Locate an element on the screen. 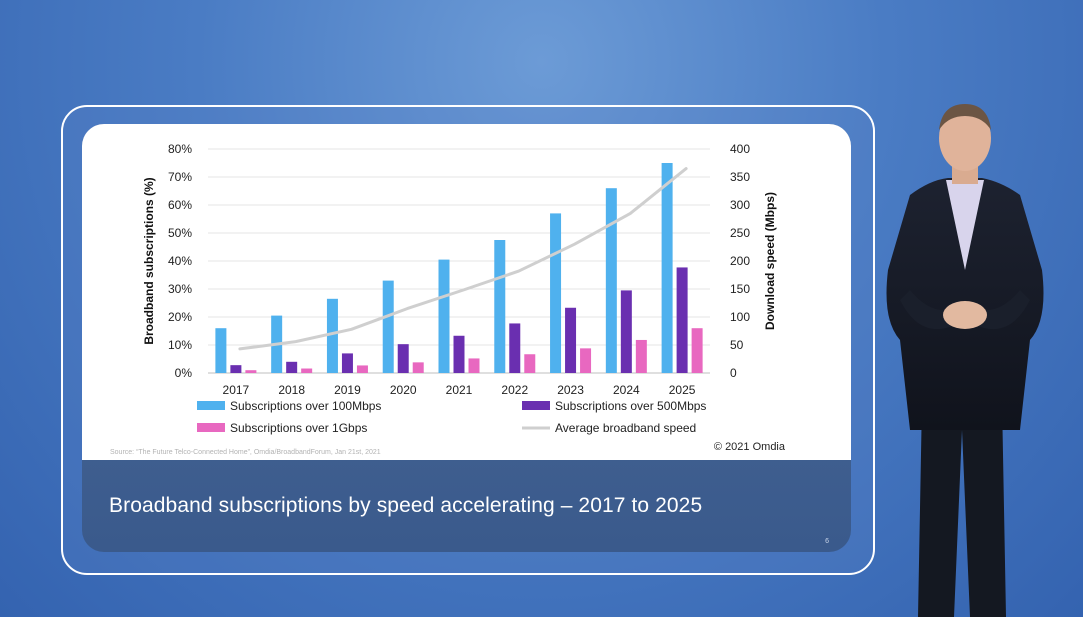  bar-2-2022 is located at coordinates (530, 363).